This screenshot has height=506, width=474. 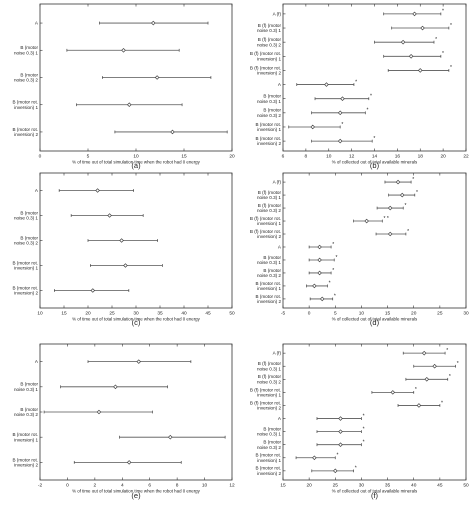 What do you see at coordinates (269, 366) in the screenshot?
I see `y-category-label: B (f) (motor noise 0.3) 1` at bounding box center [269, 366].